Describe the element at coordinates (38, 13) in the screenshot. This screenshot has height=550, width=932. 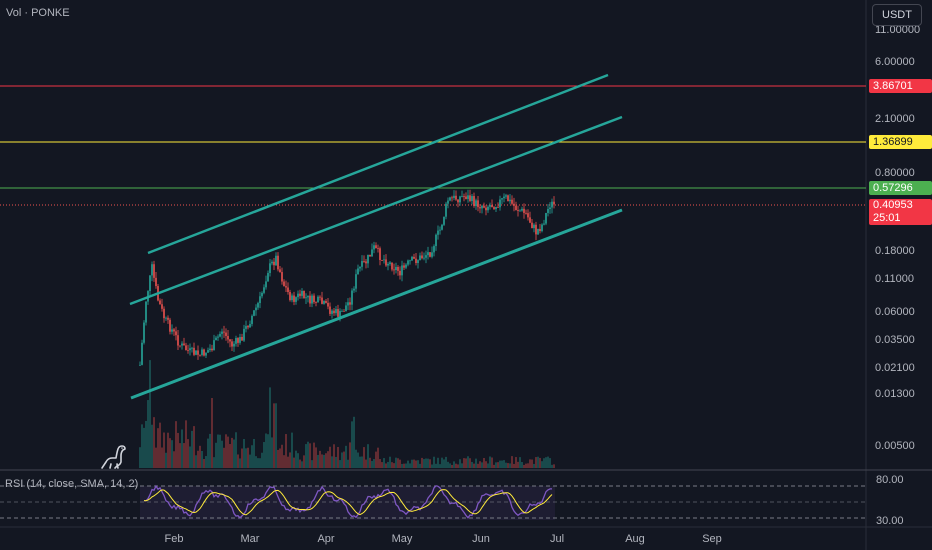
I see `volume-indicator-label: Vol · PONKE` at that location.